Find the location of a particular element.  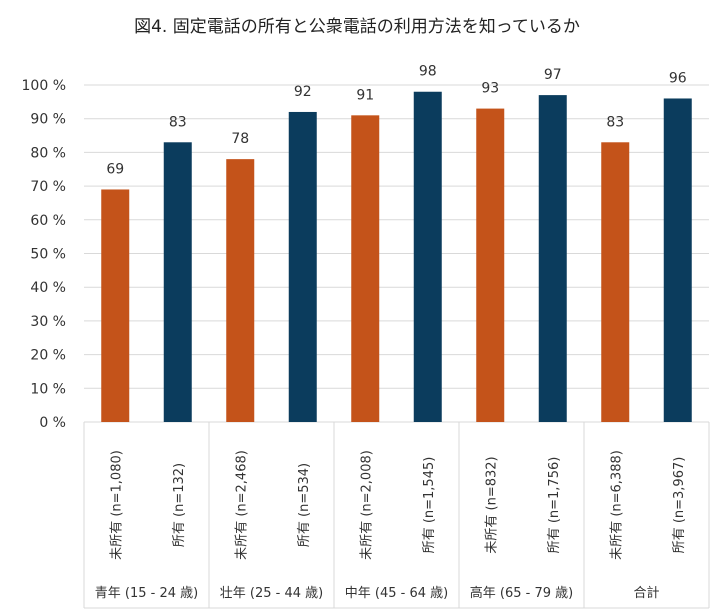

y-tick-label: 30 % is located at coordinates (48, 322).